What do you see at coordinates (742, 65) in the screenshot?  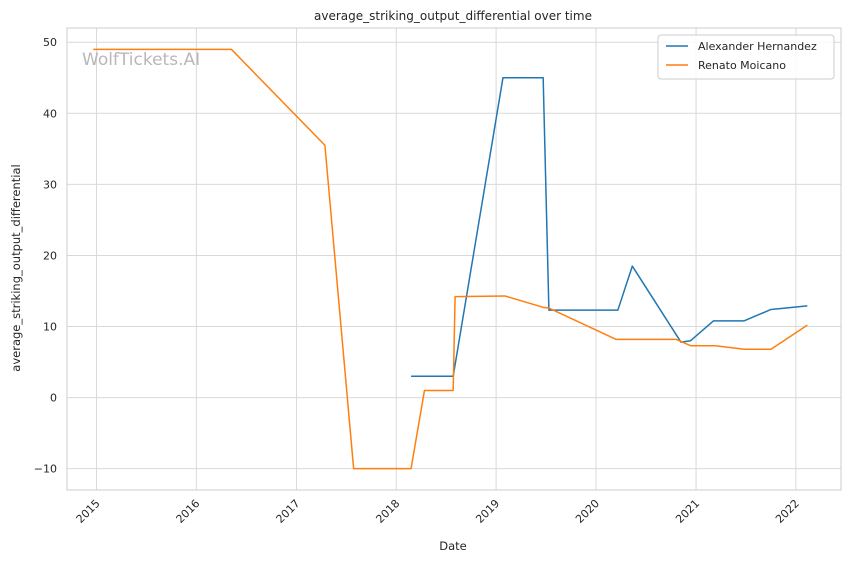 I see `legend-label: Renato Moicano` at bounding box center [742, 65].